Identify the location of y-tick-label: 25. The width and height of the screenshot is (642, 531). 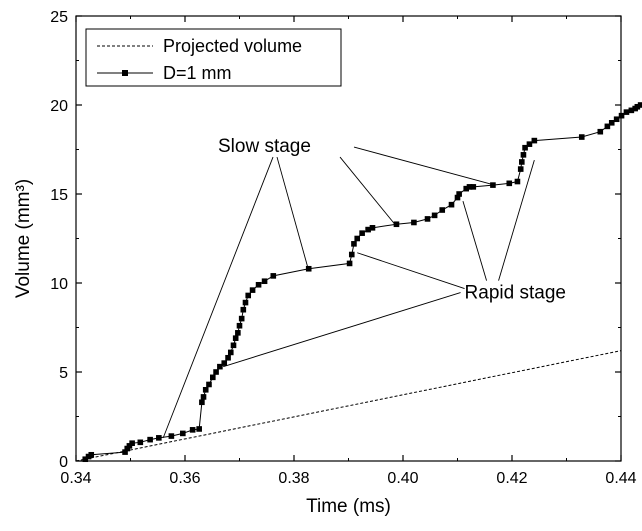
(59, 17).